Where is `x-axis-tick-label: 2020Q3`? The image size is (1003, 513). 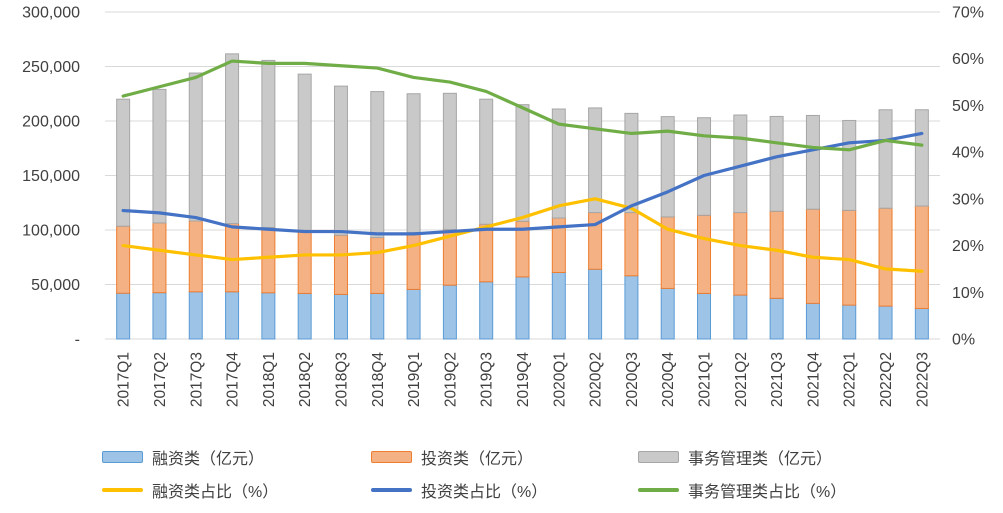 x-axis-tick-label: 2020Q3 is located at coordinates (632, 379).